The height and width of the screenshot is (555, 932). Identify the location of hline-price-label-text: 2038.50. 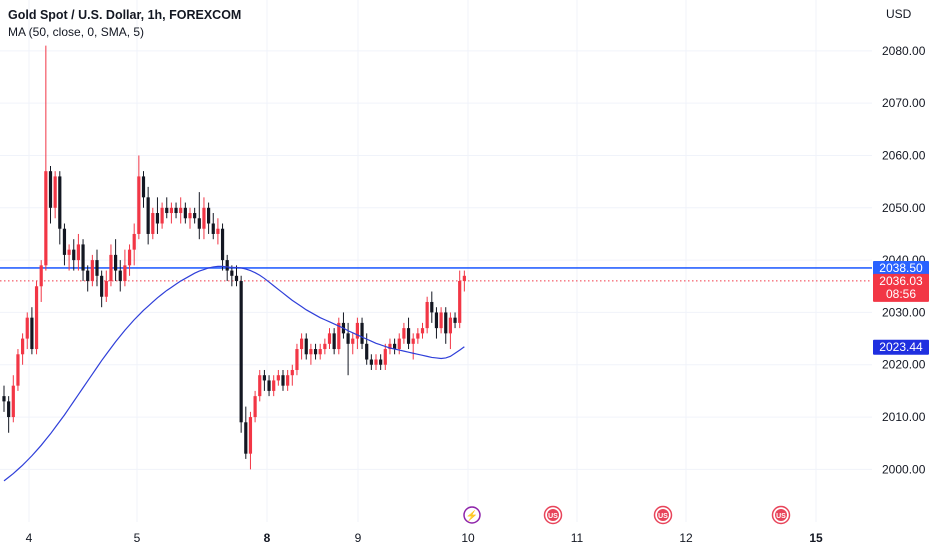
(901, 268).